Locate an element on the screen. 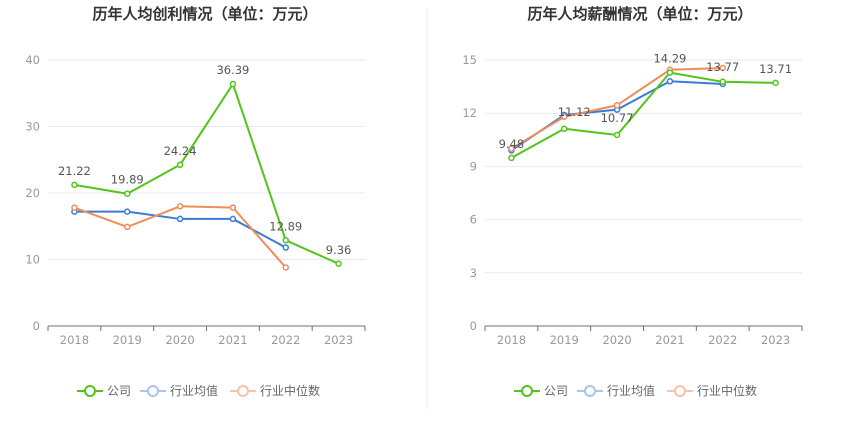 This screenshot has height=437, width=850. y-tick-label: 12 is located at coordinates (469, 113).